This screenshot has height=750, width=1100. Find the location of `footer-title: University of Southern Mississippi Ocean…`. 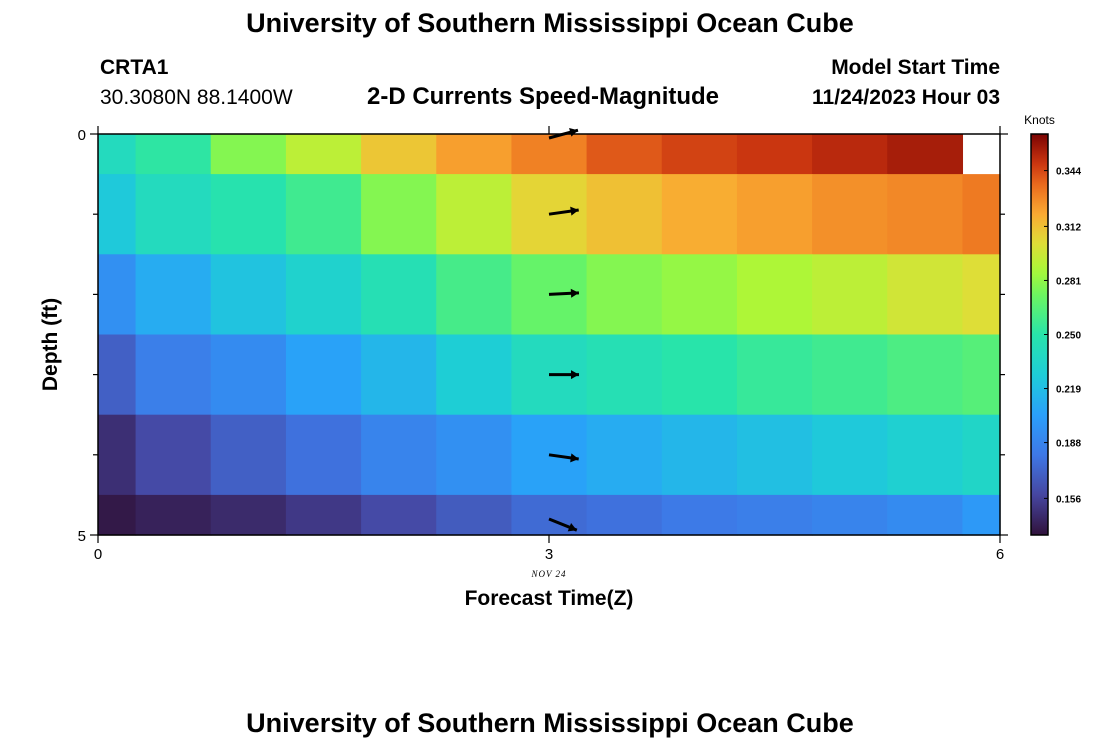

footer-title: University of Southern Mississippi Ocean… is located at coordinates (550, 723).